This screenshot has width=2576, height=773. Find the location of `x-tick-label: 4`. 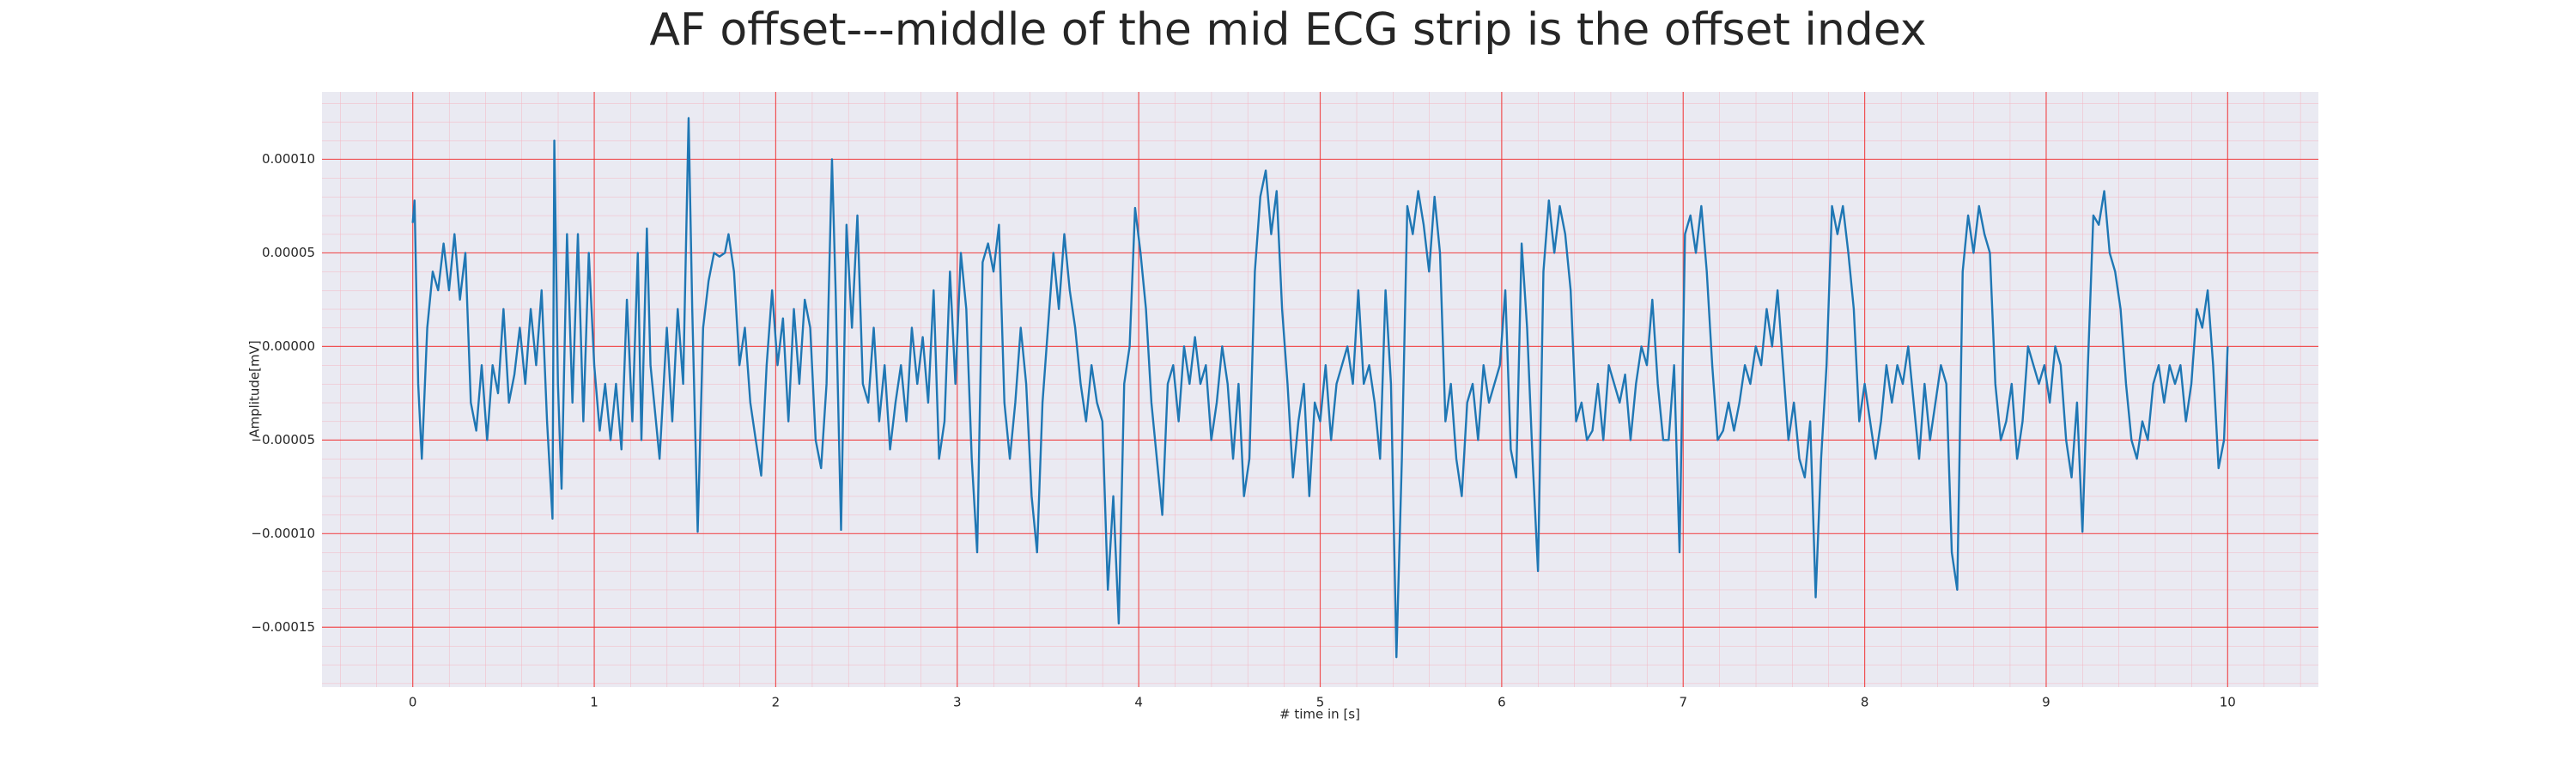

x-tick-label: 4 is located at coordinates (1138, 702).